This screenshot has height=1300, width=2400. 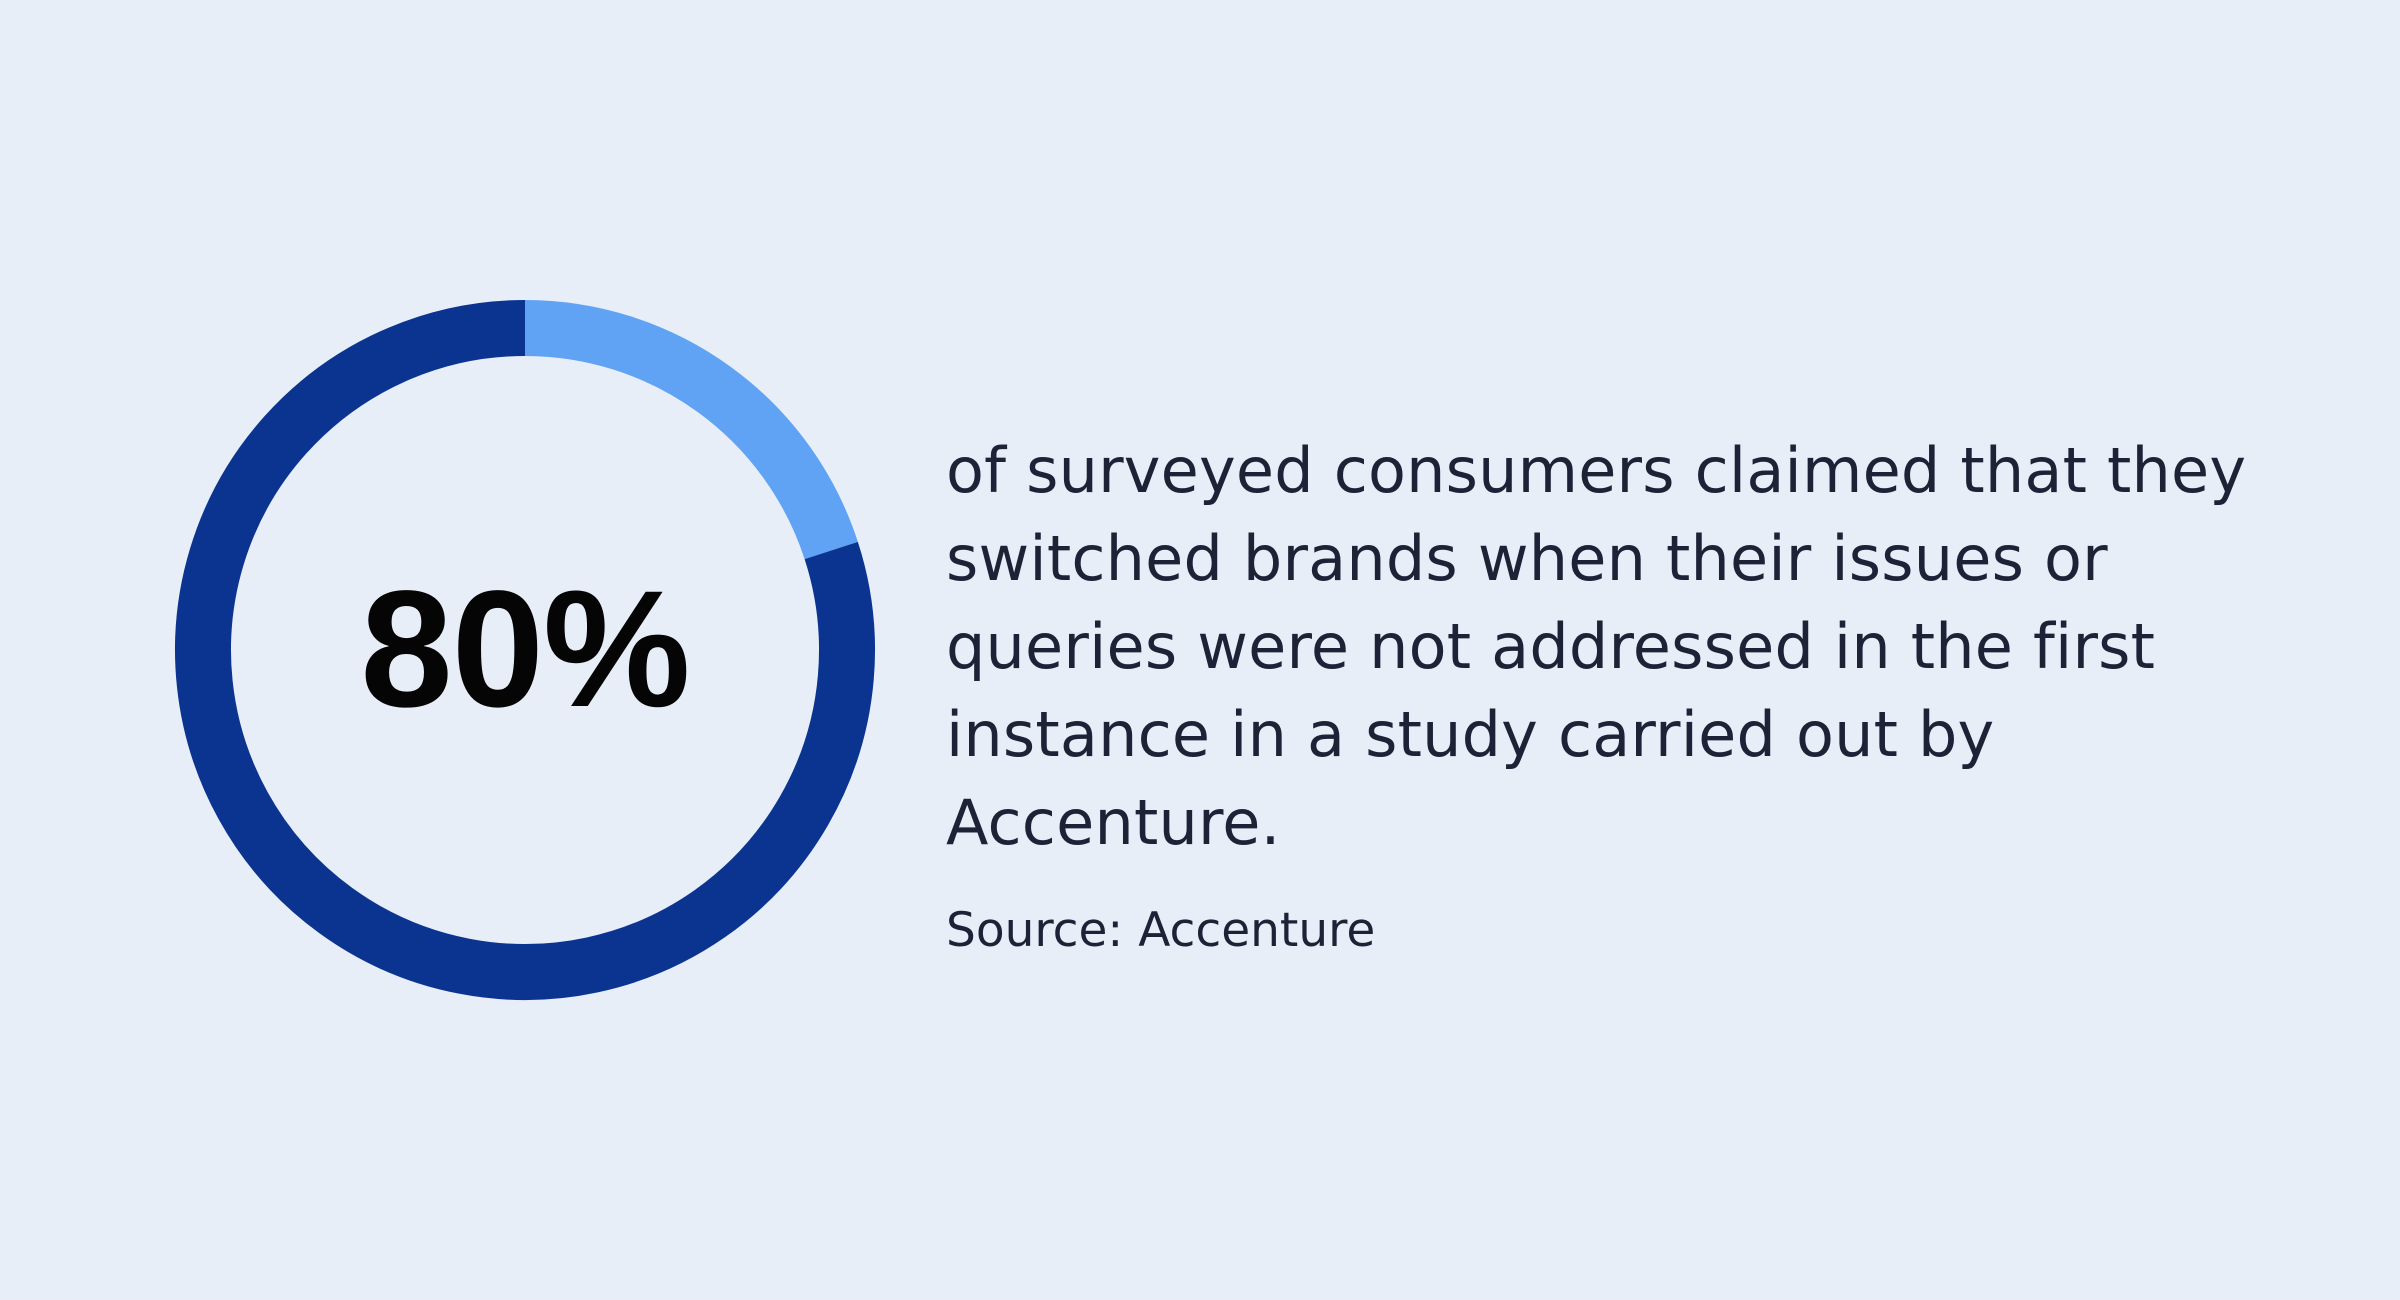 I want to click on center-value: 80%, so click(x=525, y=649).